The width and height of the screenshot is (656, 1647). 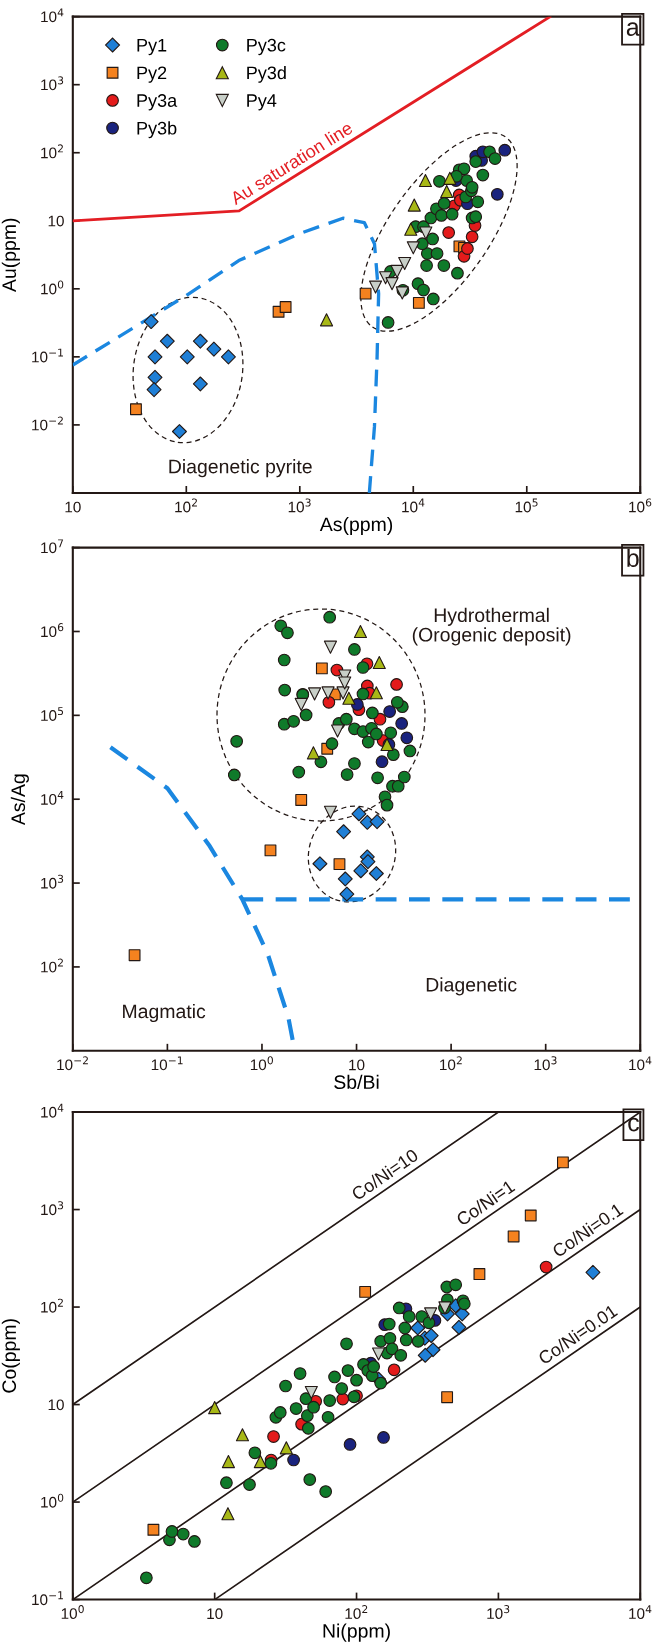 What do you see at coordinates (633, 557) in the screenshot?
I see `annotation: b` at bounding box center [633, 557].